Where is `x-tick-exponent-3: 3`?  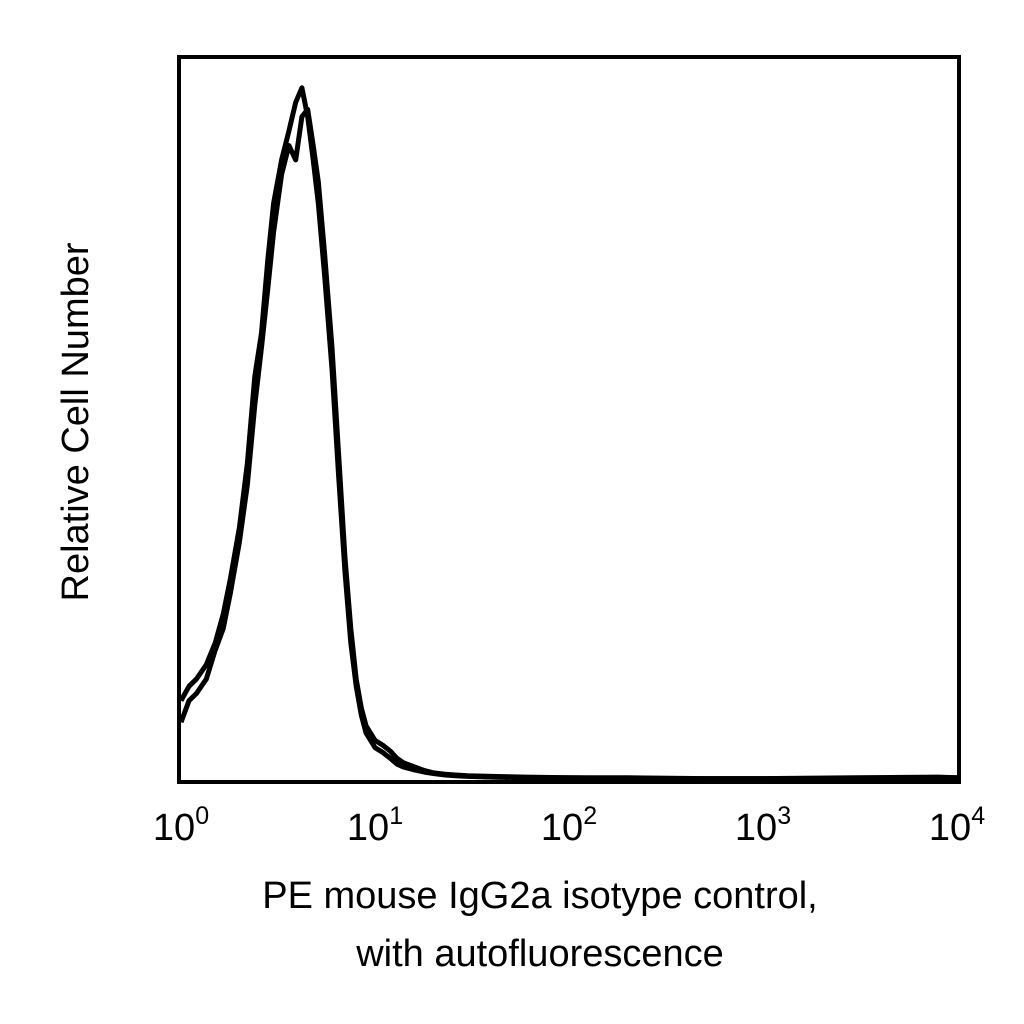
x-tick-exponent-3: 3 is located at coordinates (784, 816).